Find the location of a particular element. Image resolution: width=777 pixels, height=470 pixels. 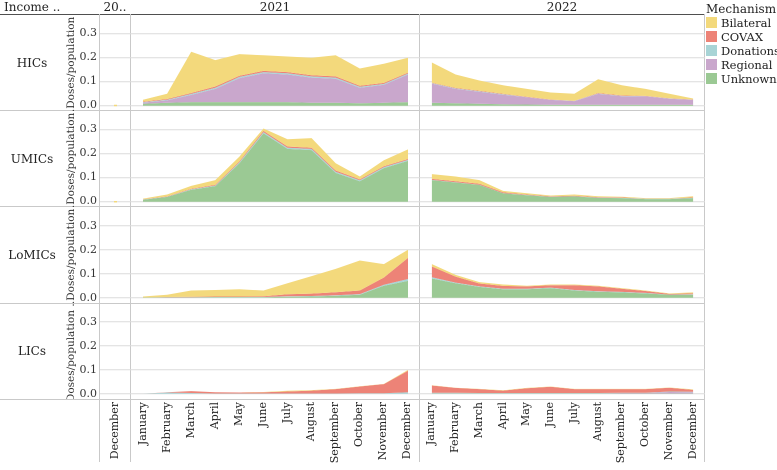

y-tick-label: 0.1 is located at coordinates (88, 369).